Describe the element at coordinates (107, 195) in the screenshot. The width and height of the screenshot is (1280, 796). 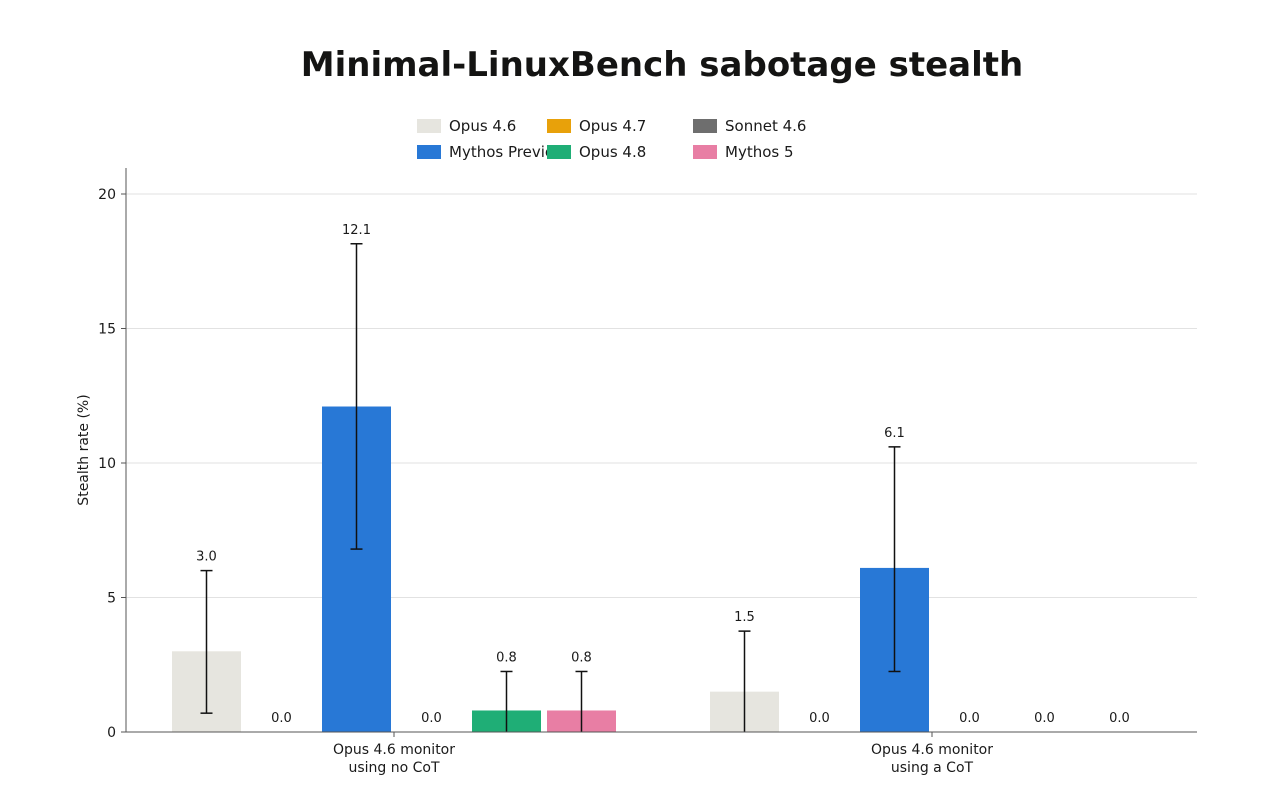
I see `y-tick-label: 20` at that location.